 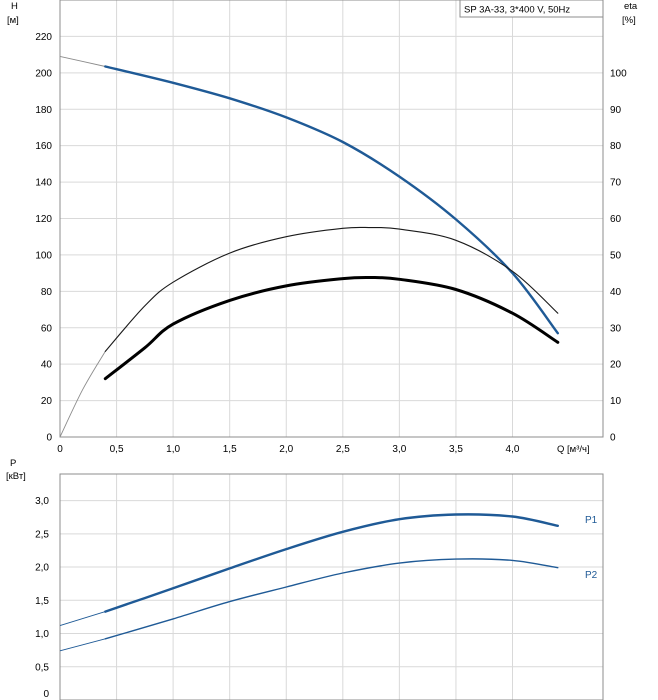 What do you see at coordinates (456, 449) in the screenshot?
I see `x-tick-label: 3,5` at bounding box center [456, 449].